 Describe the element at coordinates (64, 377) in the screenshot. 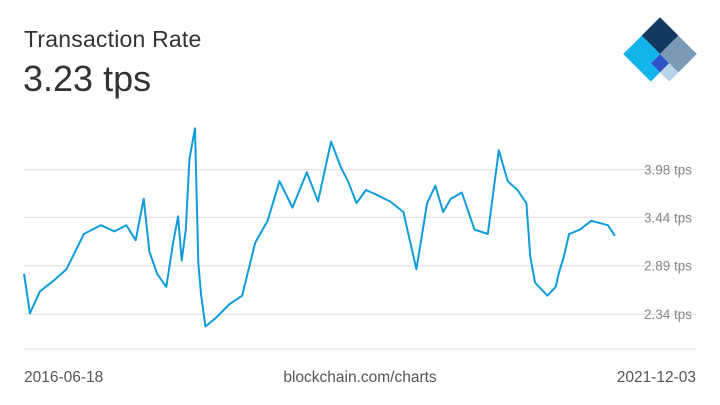

I see `x-axis-start-label: 2016-06-18` at that location.